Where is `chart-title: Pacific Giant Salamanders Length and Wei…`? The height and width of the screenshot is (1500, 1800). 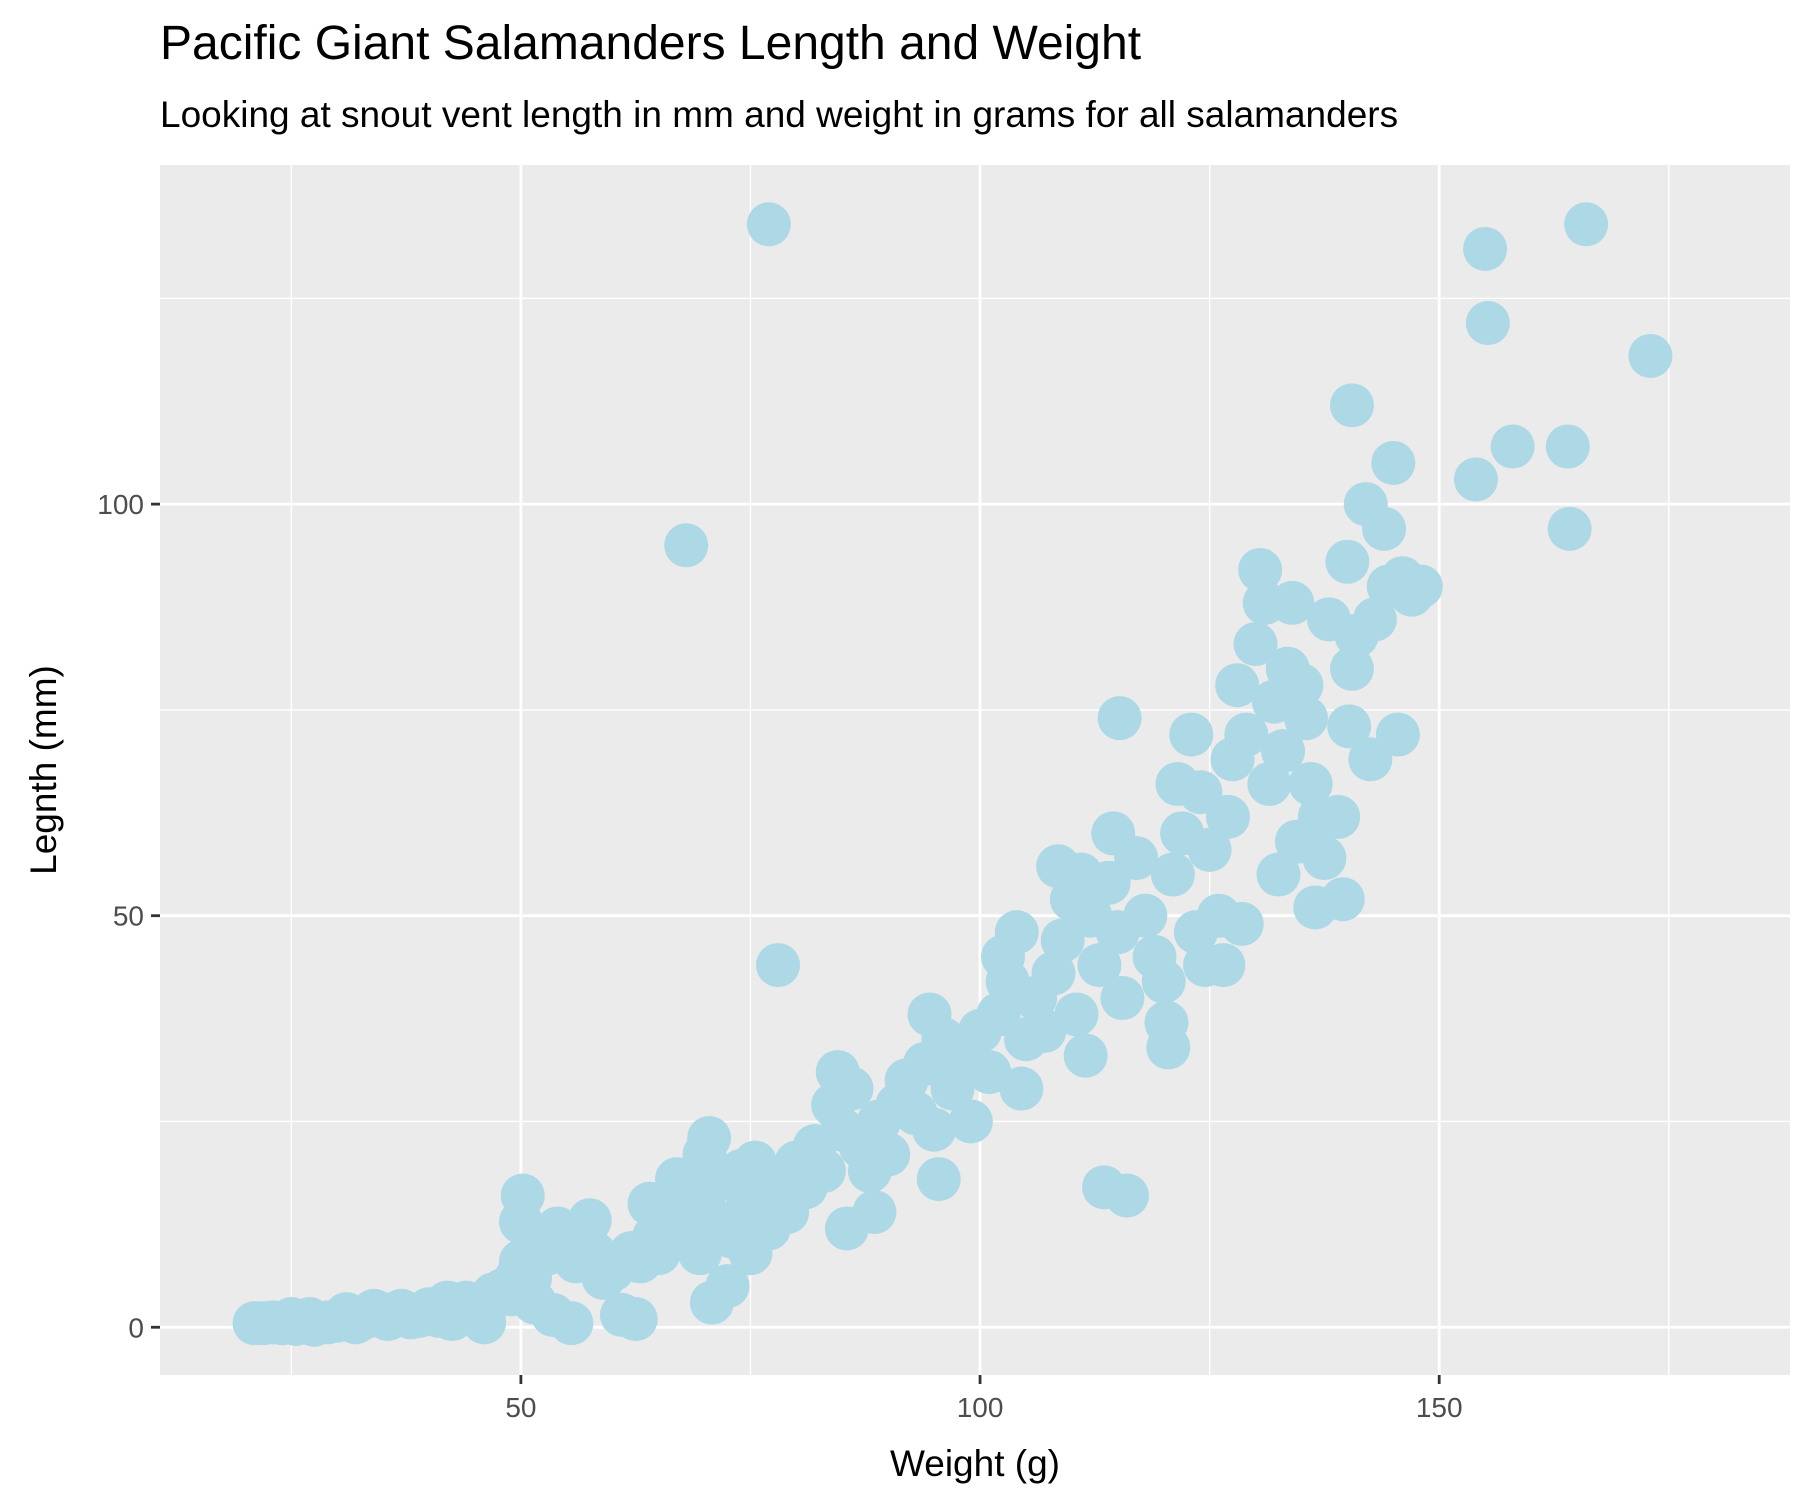 chart-title: Pacific Giant Salamanders Length and Wei… is located at coordinates (651, 43).